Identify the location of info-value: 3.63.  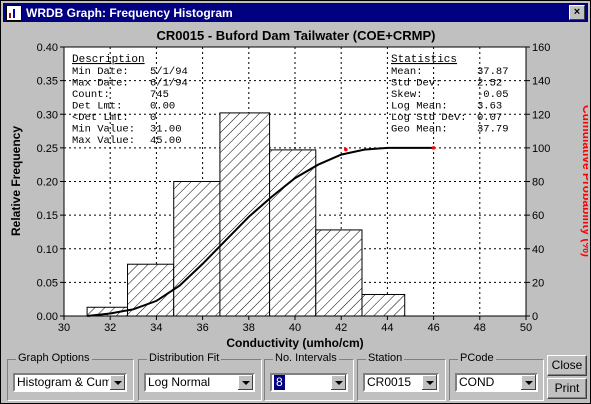
(489, 107).